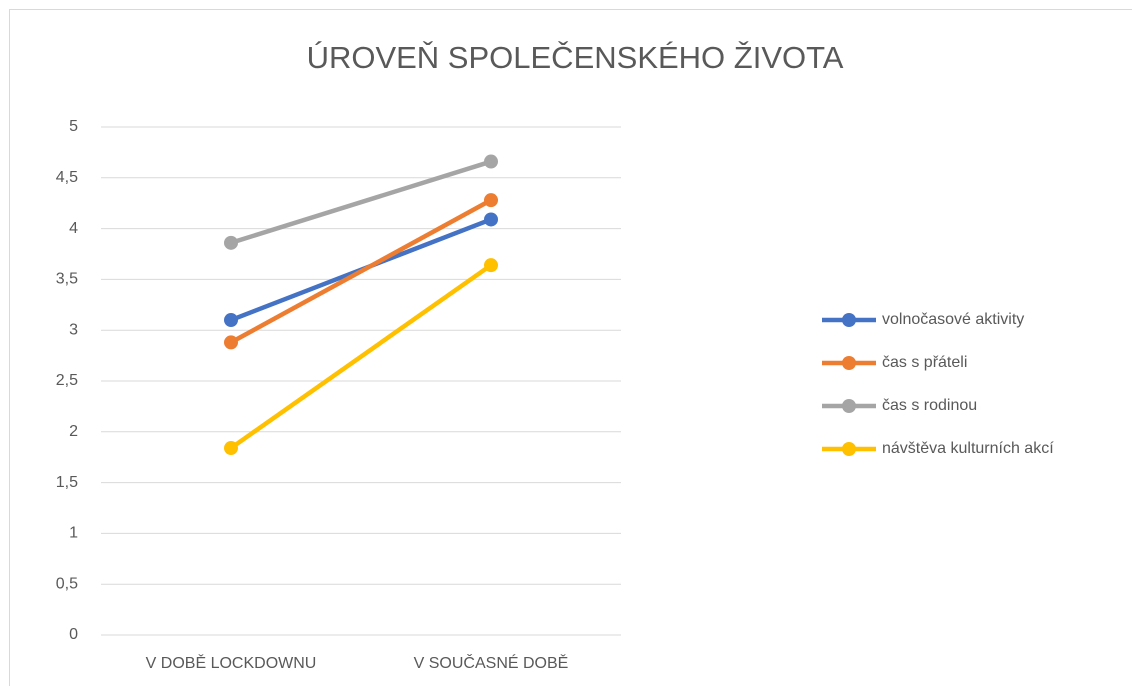 Image resolution: width=1132 pixels, height=686 pixels. I want to click on y-tick-label: 3, so click(73, 329).